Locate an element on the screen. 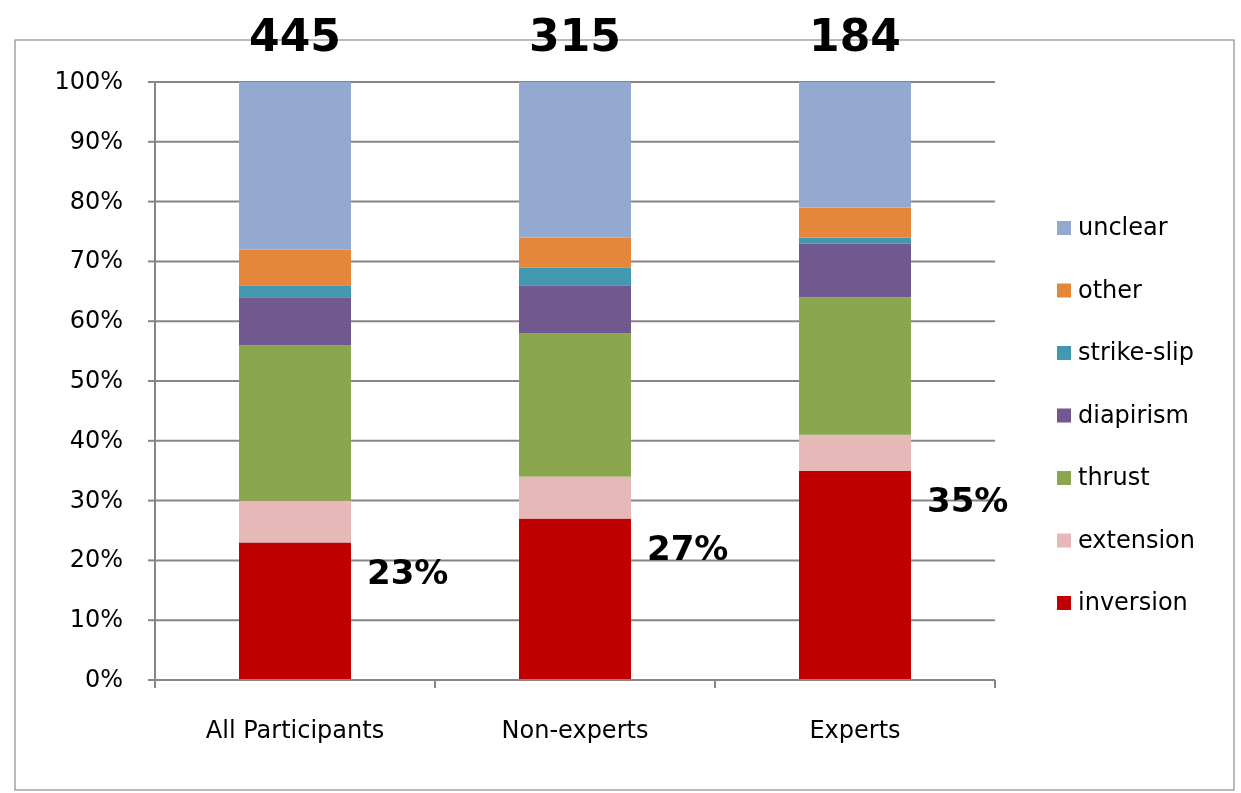  x-tick-label: Experts is located at coordinates (855, 730).